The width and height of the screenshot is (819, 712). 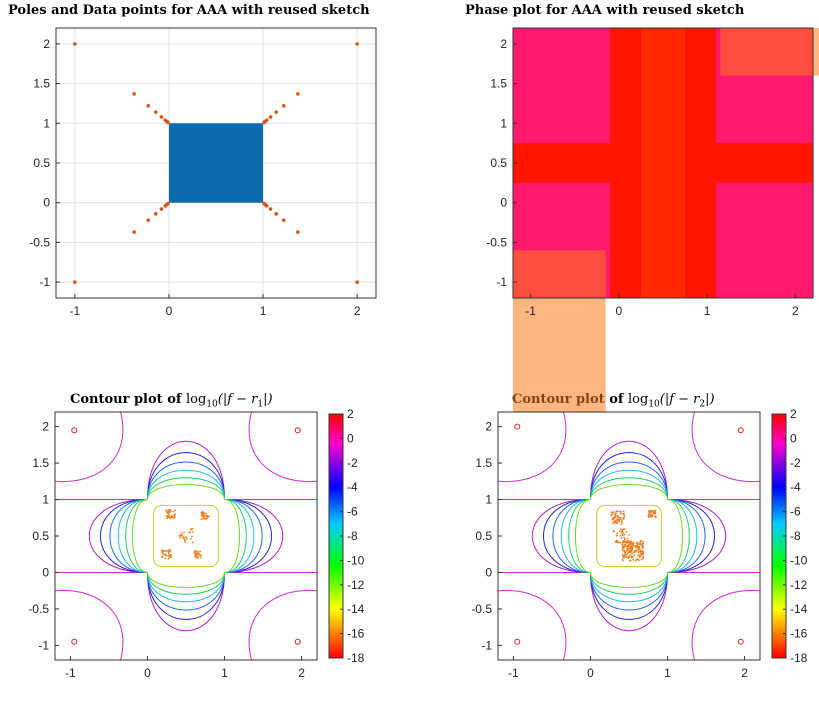 I want to click on y-tick-label: 1, so click(x=45, y=500).